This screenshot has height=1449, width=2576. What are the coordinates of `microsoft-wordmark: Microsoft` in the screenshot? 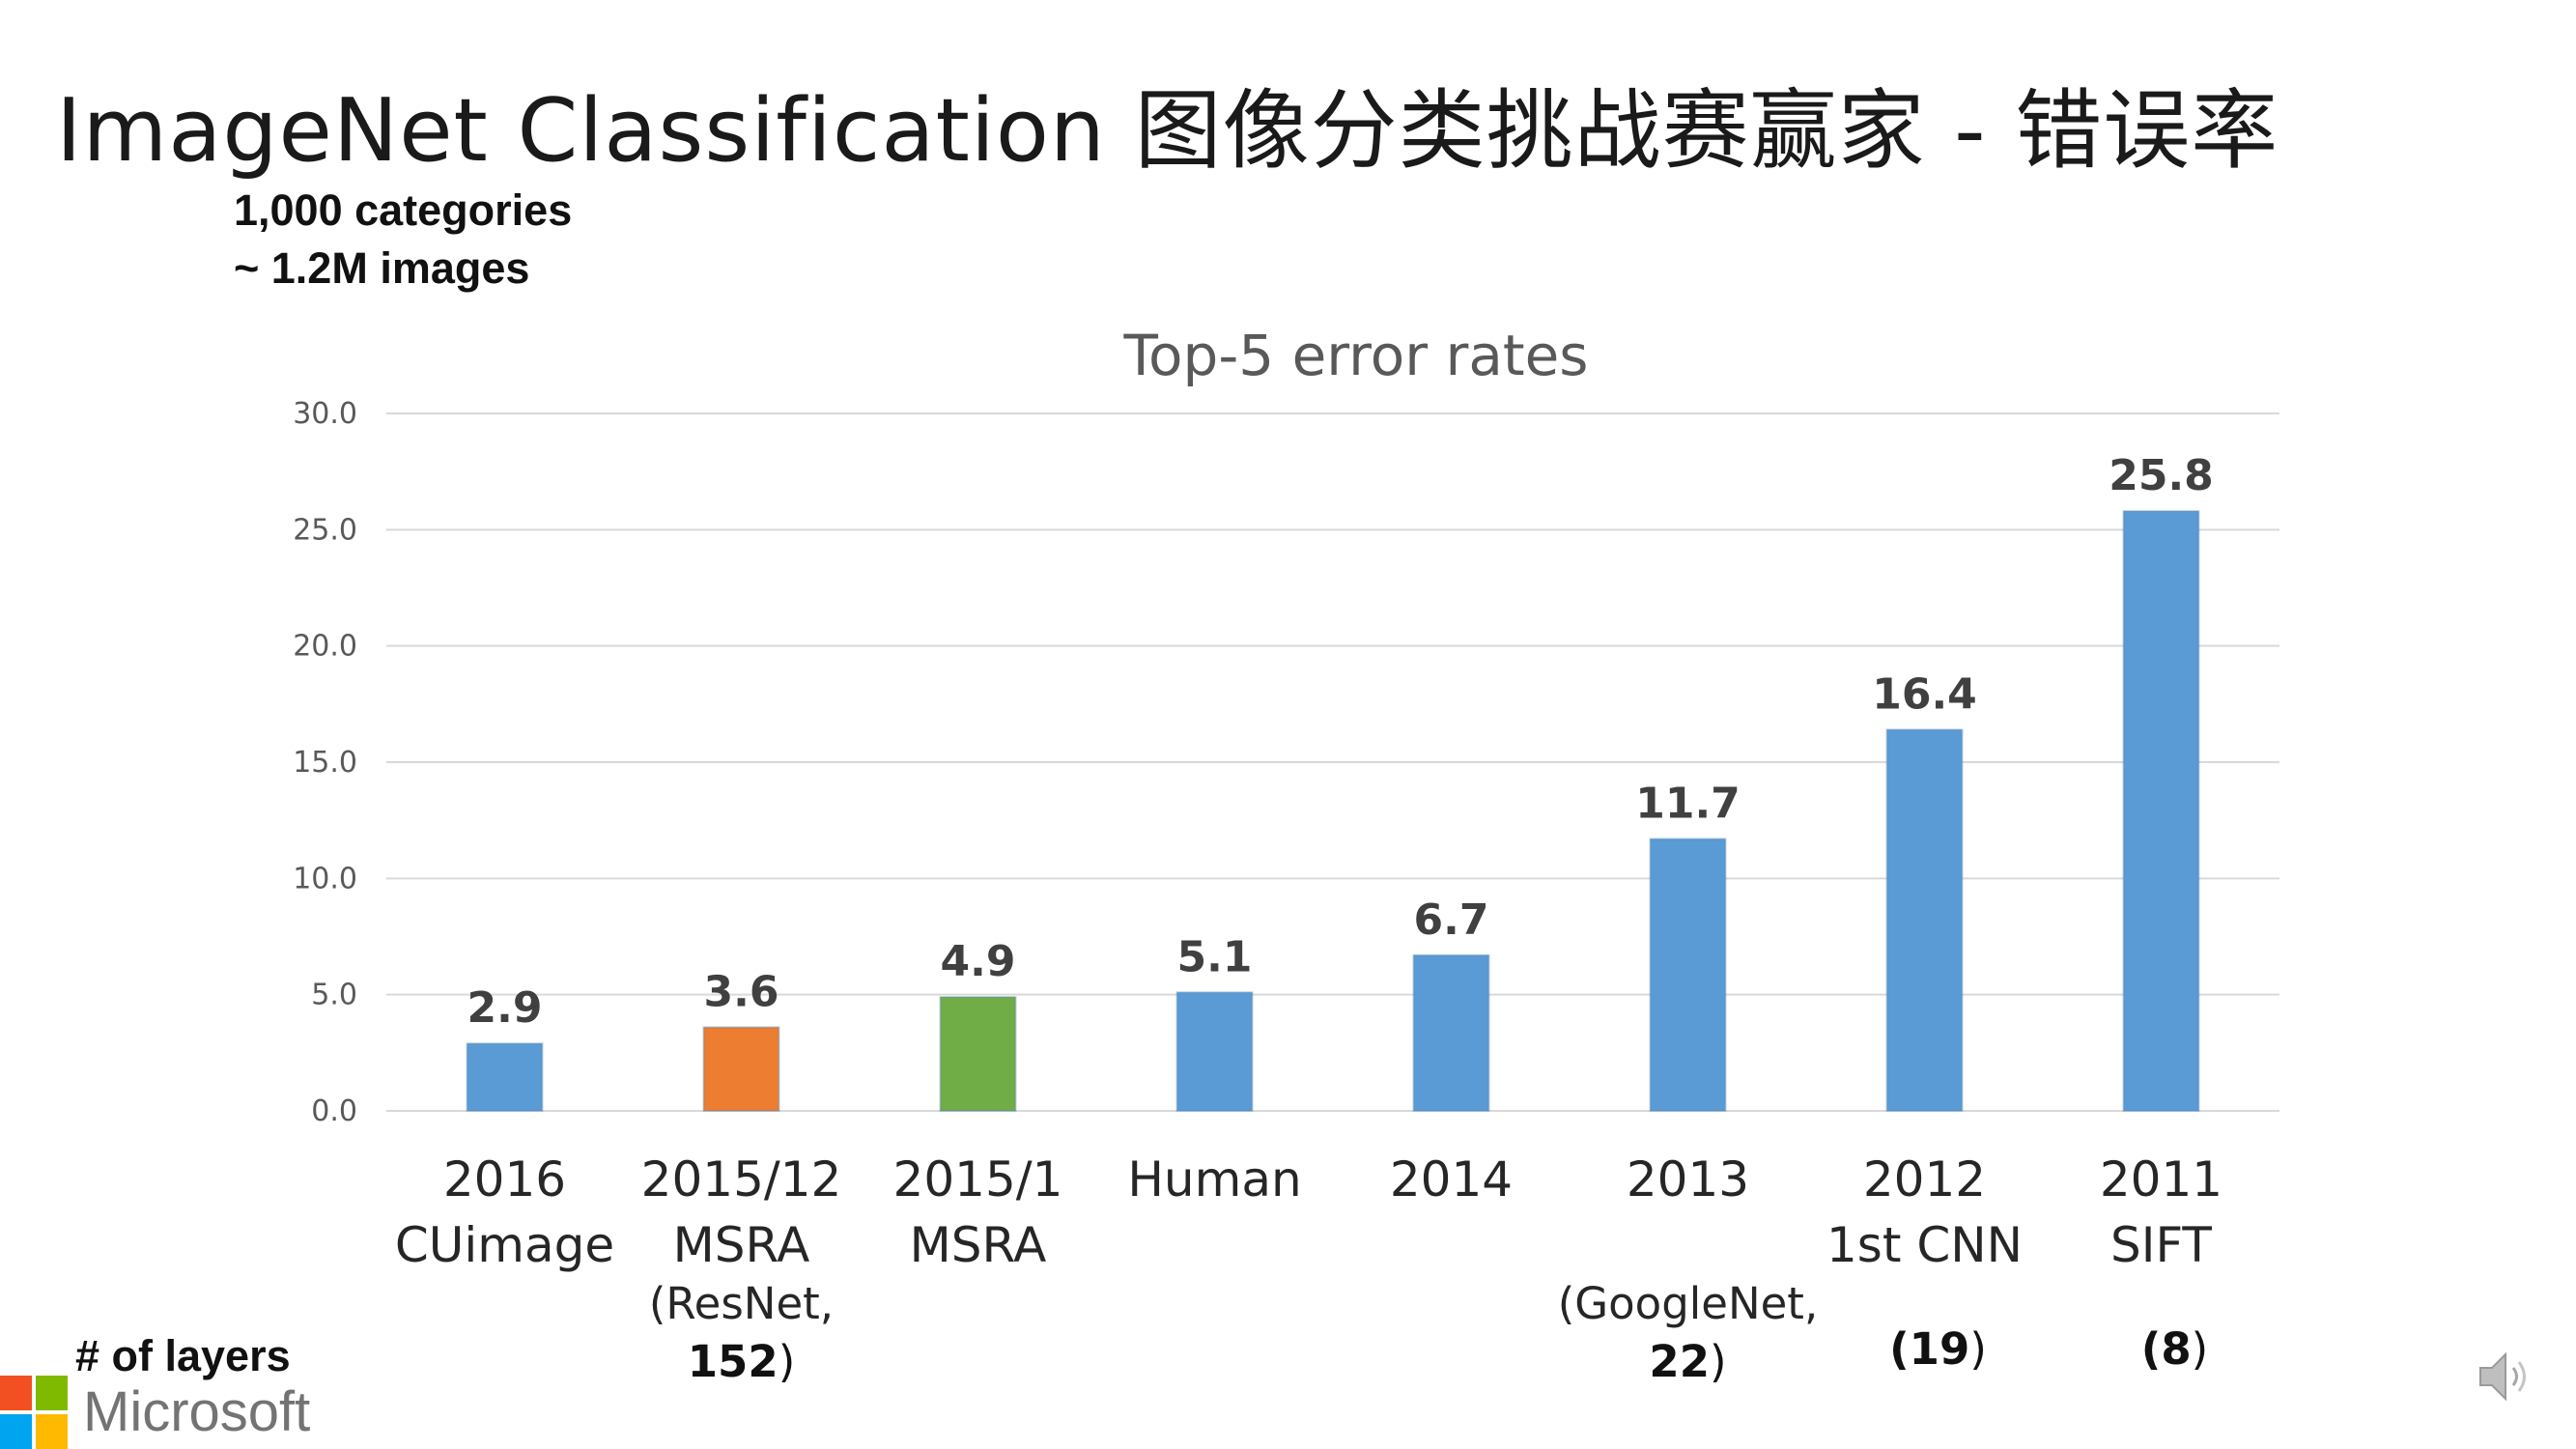 It's located at (197, 1411).